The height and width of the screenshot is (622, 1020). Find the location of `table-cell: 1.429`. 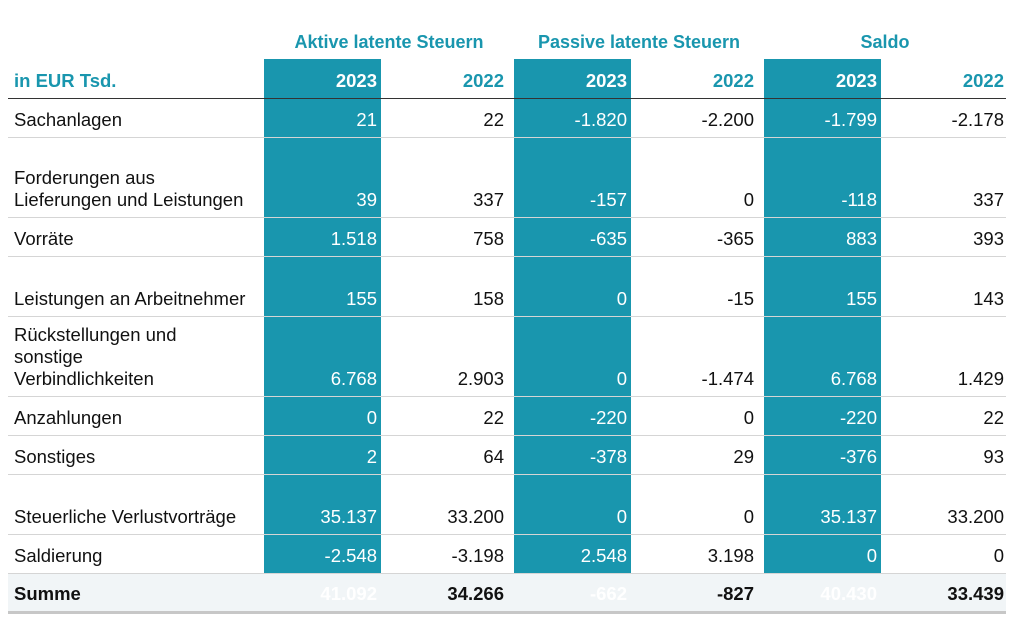

table-cell: 1.429 is located at coordinates (980, 378).